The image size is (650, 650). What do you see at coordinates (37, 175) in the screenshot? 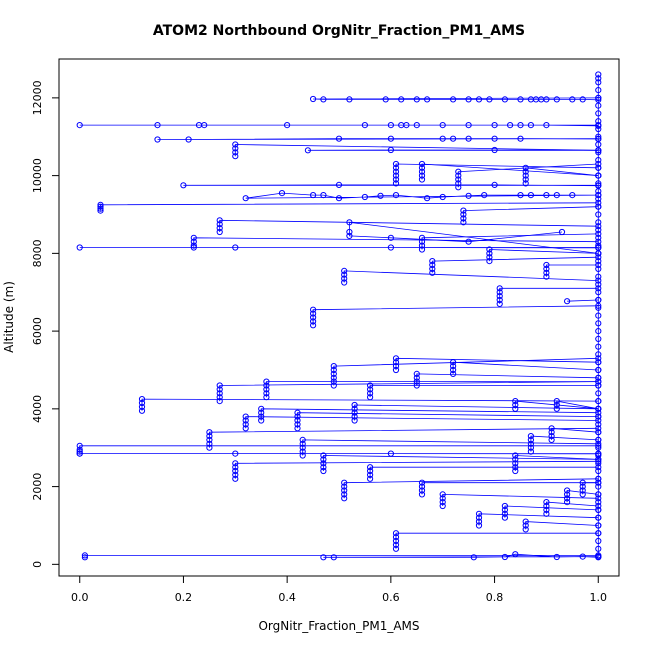
I see `y-tick-label: 10000` at bounding box center [37, 175].